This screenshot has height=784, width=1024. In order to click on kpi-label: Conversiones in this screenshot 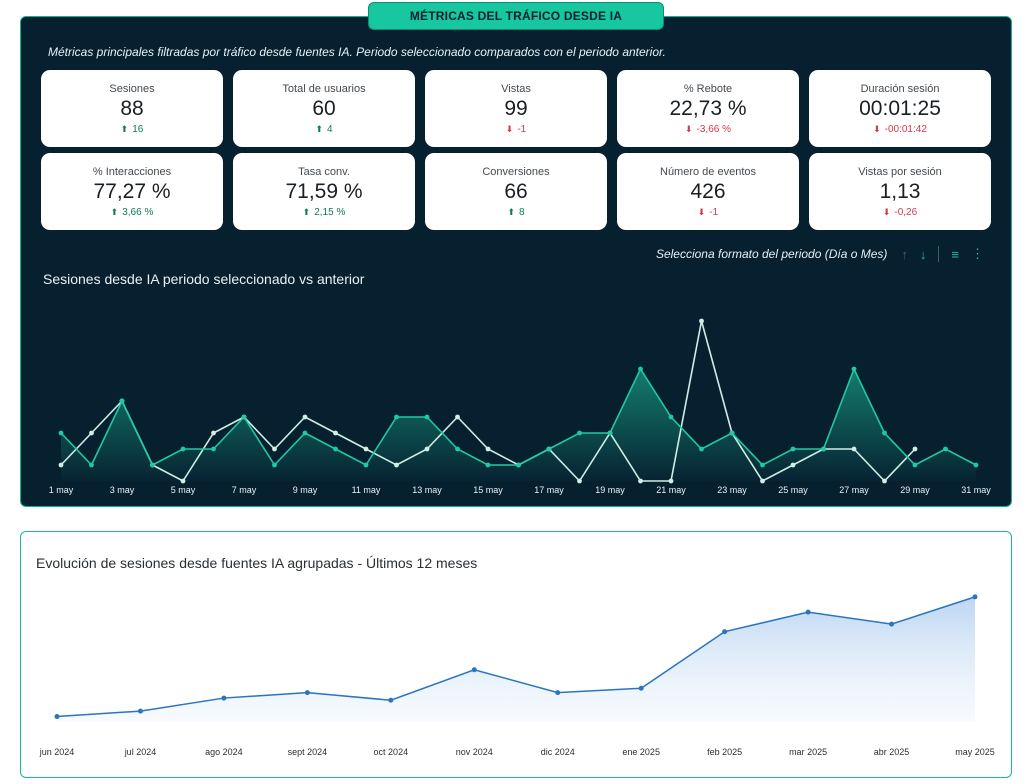, I will do `click(516, 172)`.